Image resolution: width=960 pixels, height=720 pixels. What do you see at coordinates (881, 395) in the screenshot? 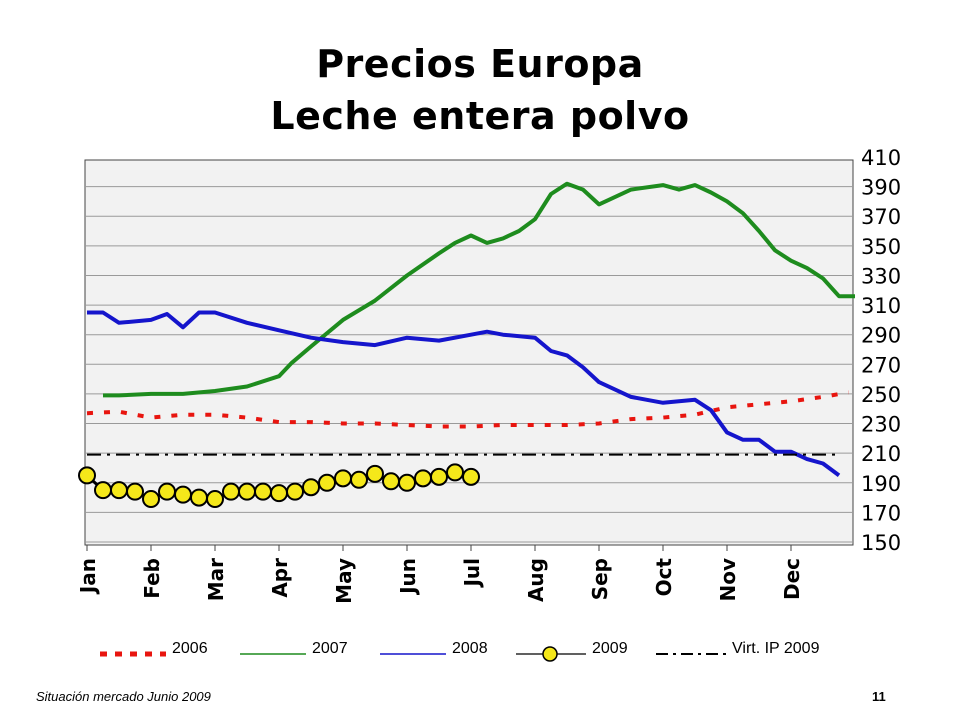
I see `y-tick-label: 250` at bounding box center [881, 395].